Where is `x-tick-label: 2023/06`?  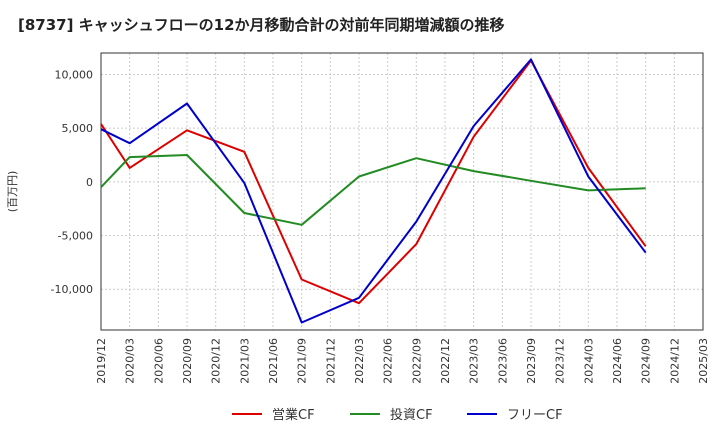 x-tick-label: 2023/06 is located at coordinates (502, 361).